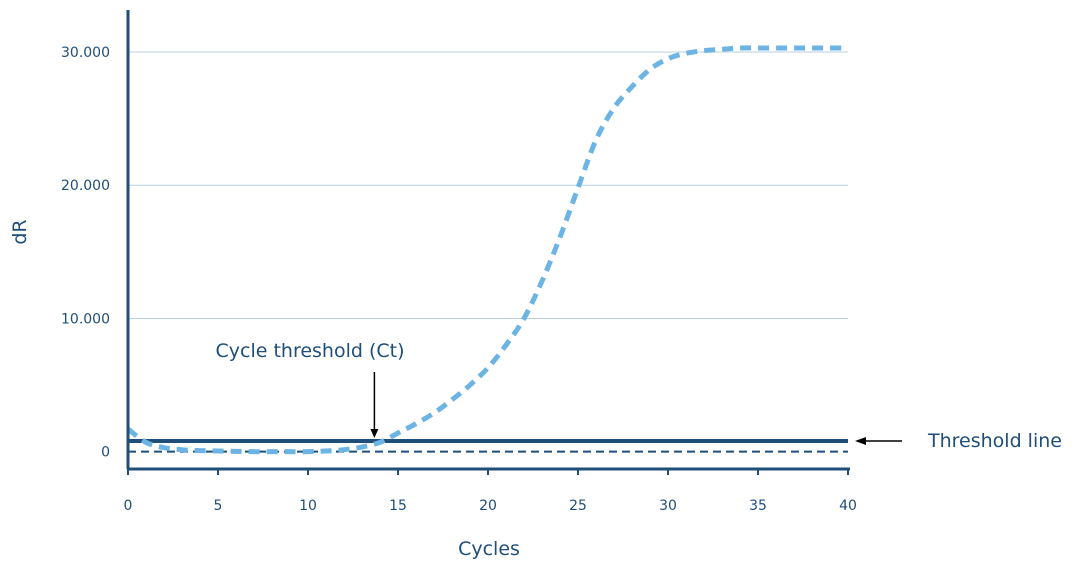 The width and height of the screenshot is (1084, 561). I want to click on x-tick-label: 10, so click(308, 506).